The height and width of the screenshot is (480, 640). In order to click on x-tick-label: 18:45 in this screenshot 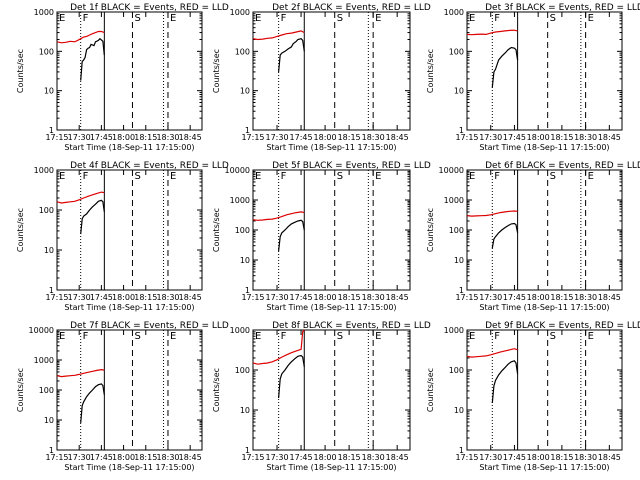, I will do `click(609, 297)`.